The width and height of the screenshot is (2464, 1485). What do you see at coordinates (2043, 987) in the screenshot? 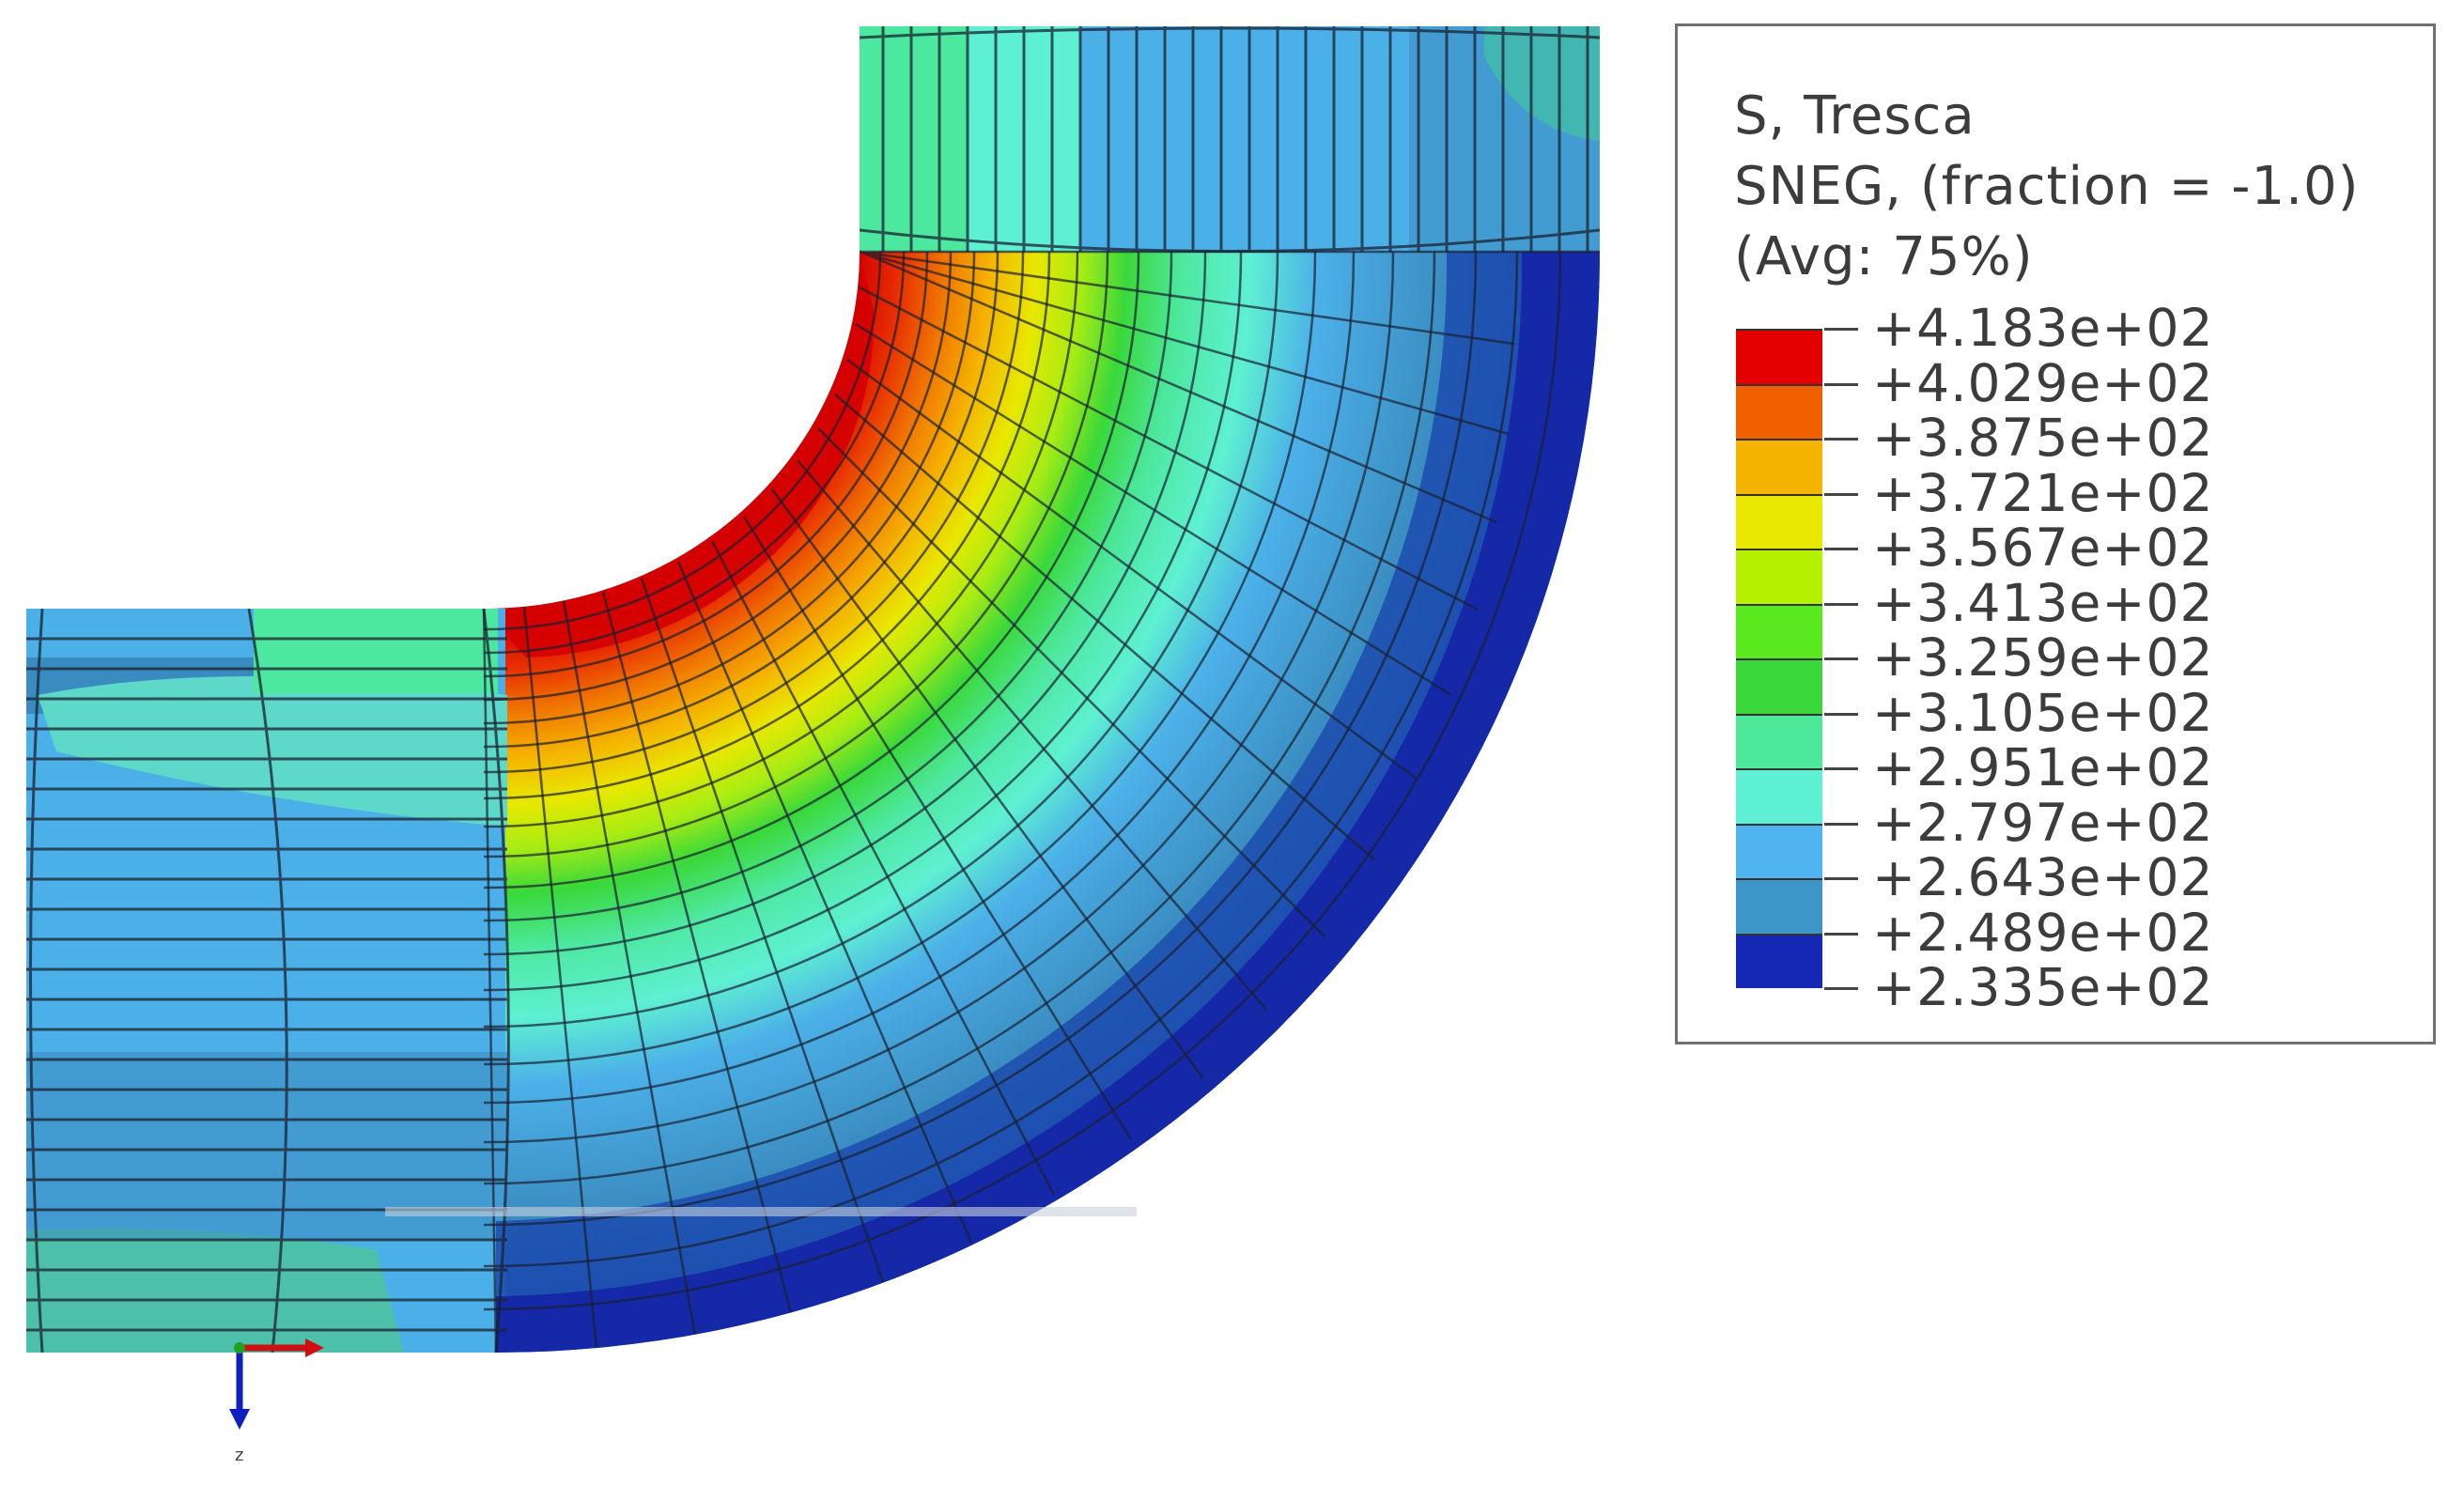
I see `legend-value-label: +2.335e+02` at bounding box center [2043, 987].